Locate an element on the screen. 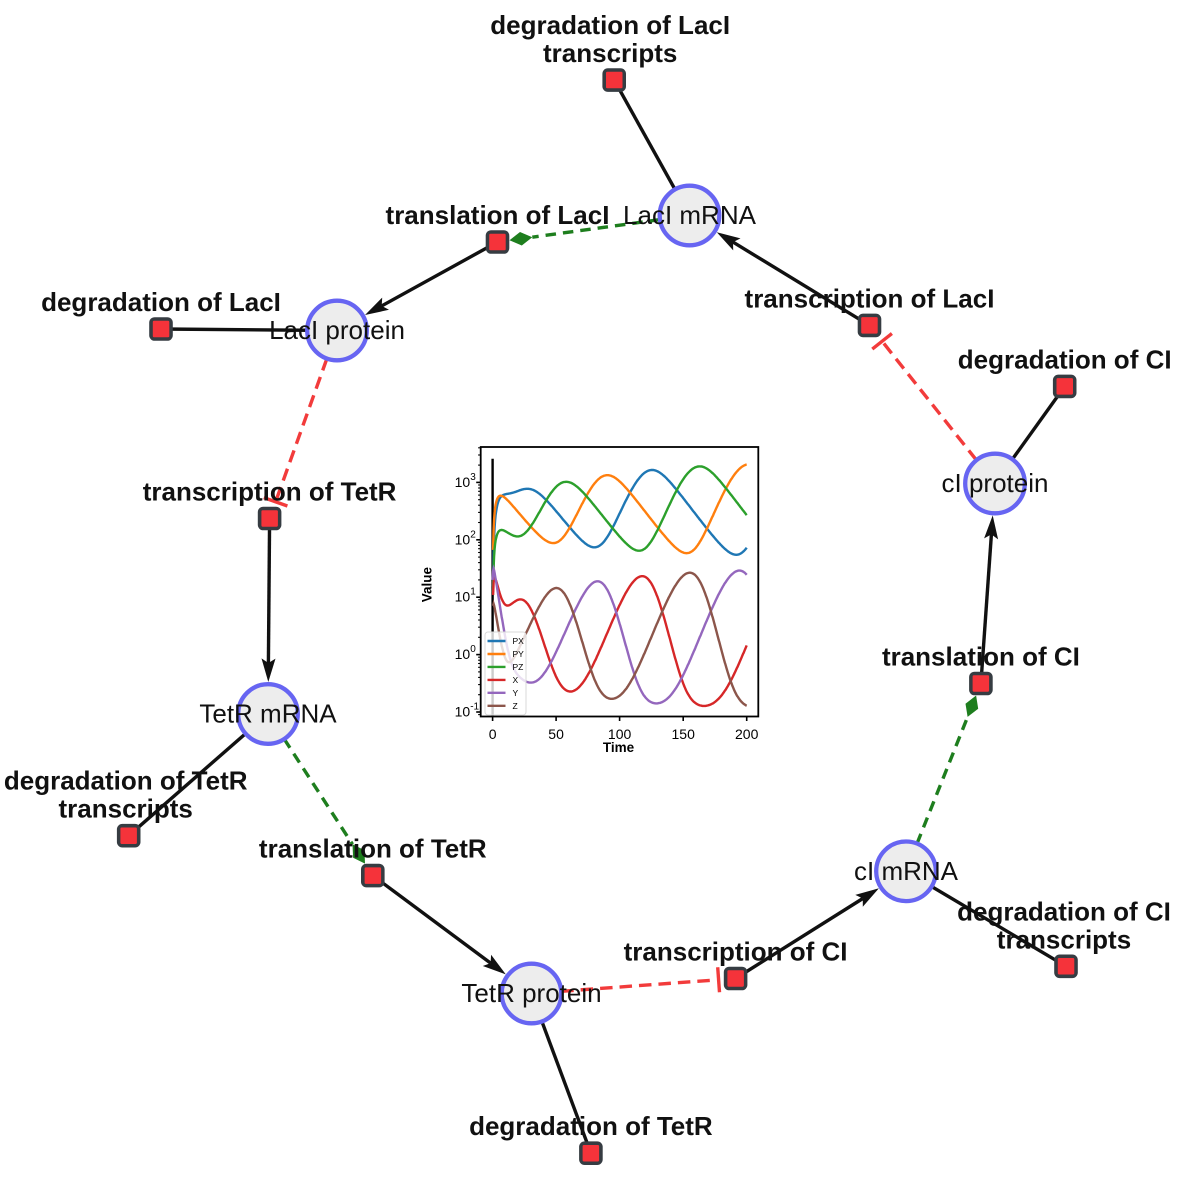 The height and width of the screenshot is (1200, 1189). svg-text: PZ is located at coordinates (518, 667).